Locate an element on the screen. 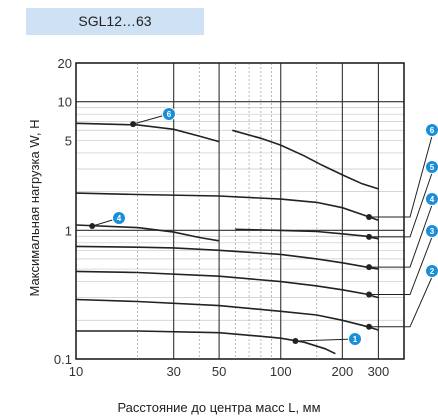 This screenshot has width=438, height=419. x-tick-label: 200 is located at coordinates (343, 371).